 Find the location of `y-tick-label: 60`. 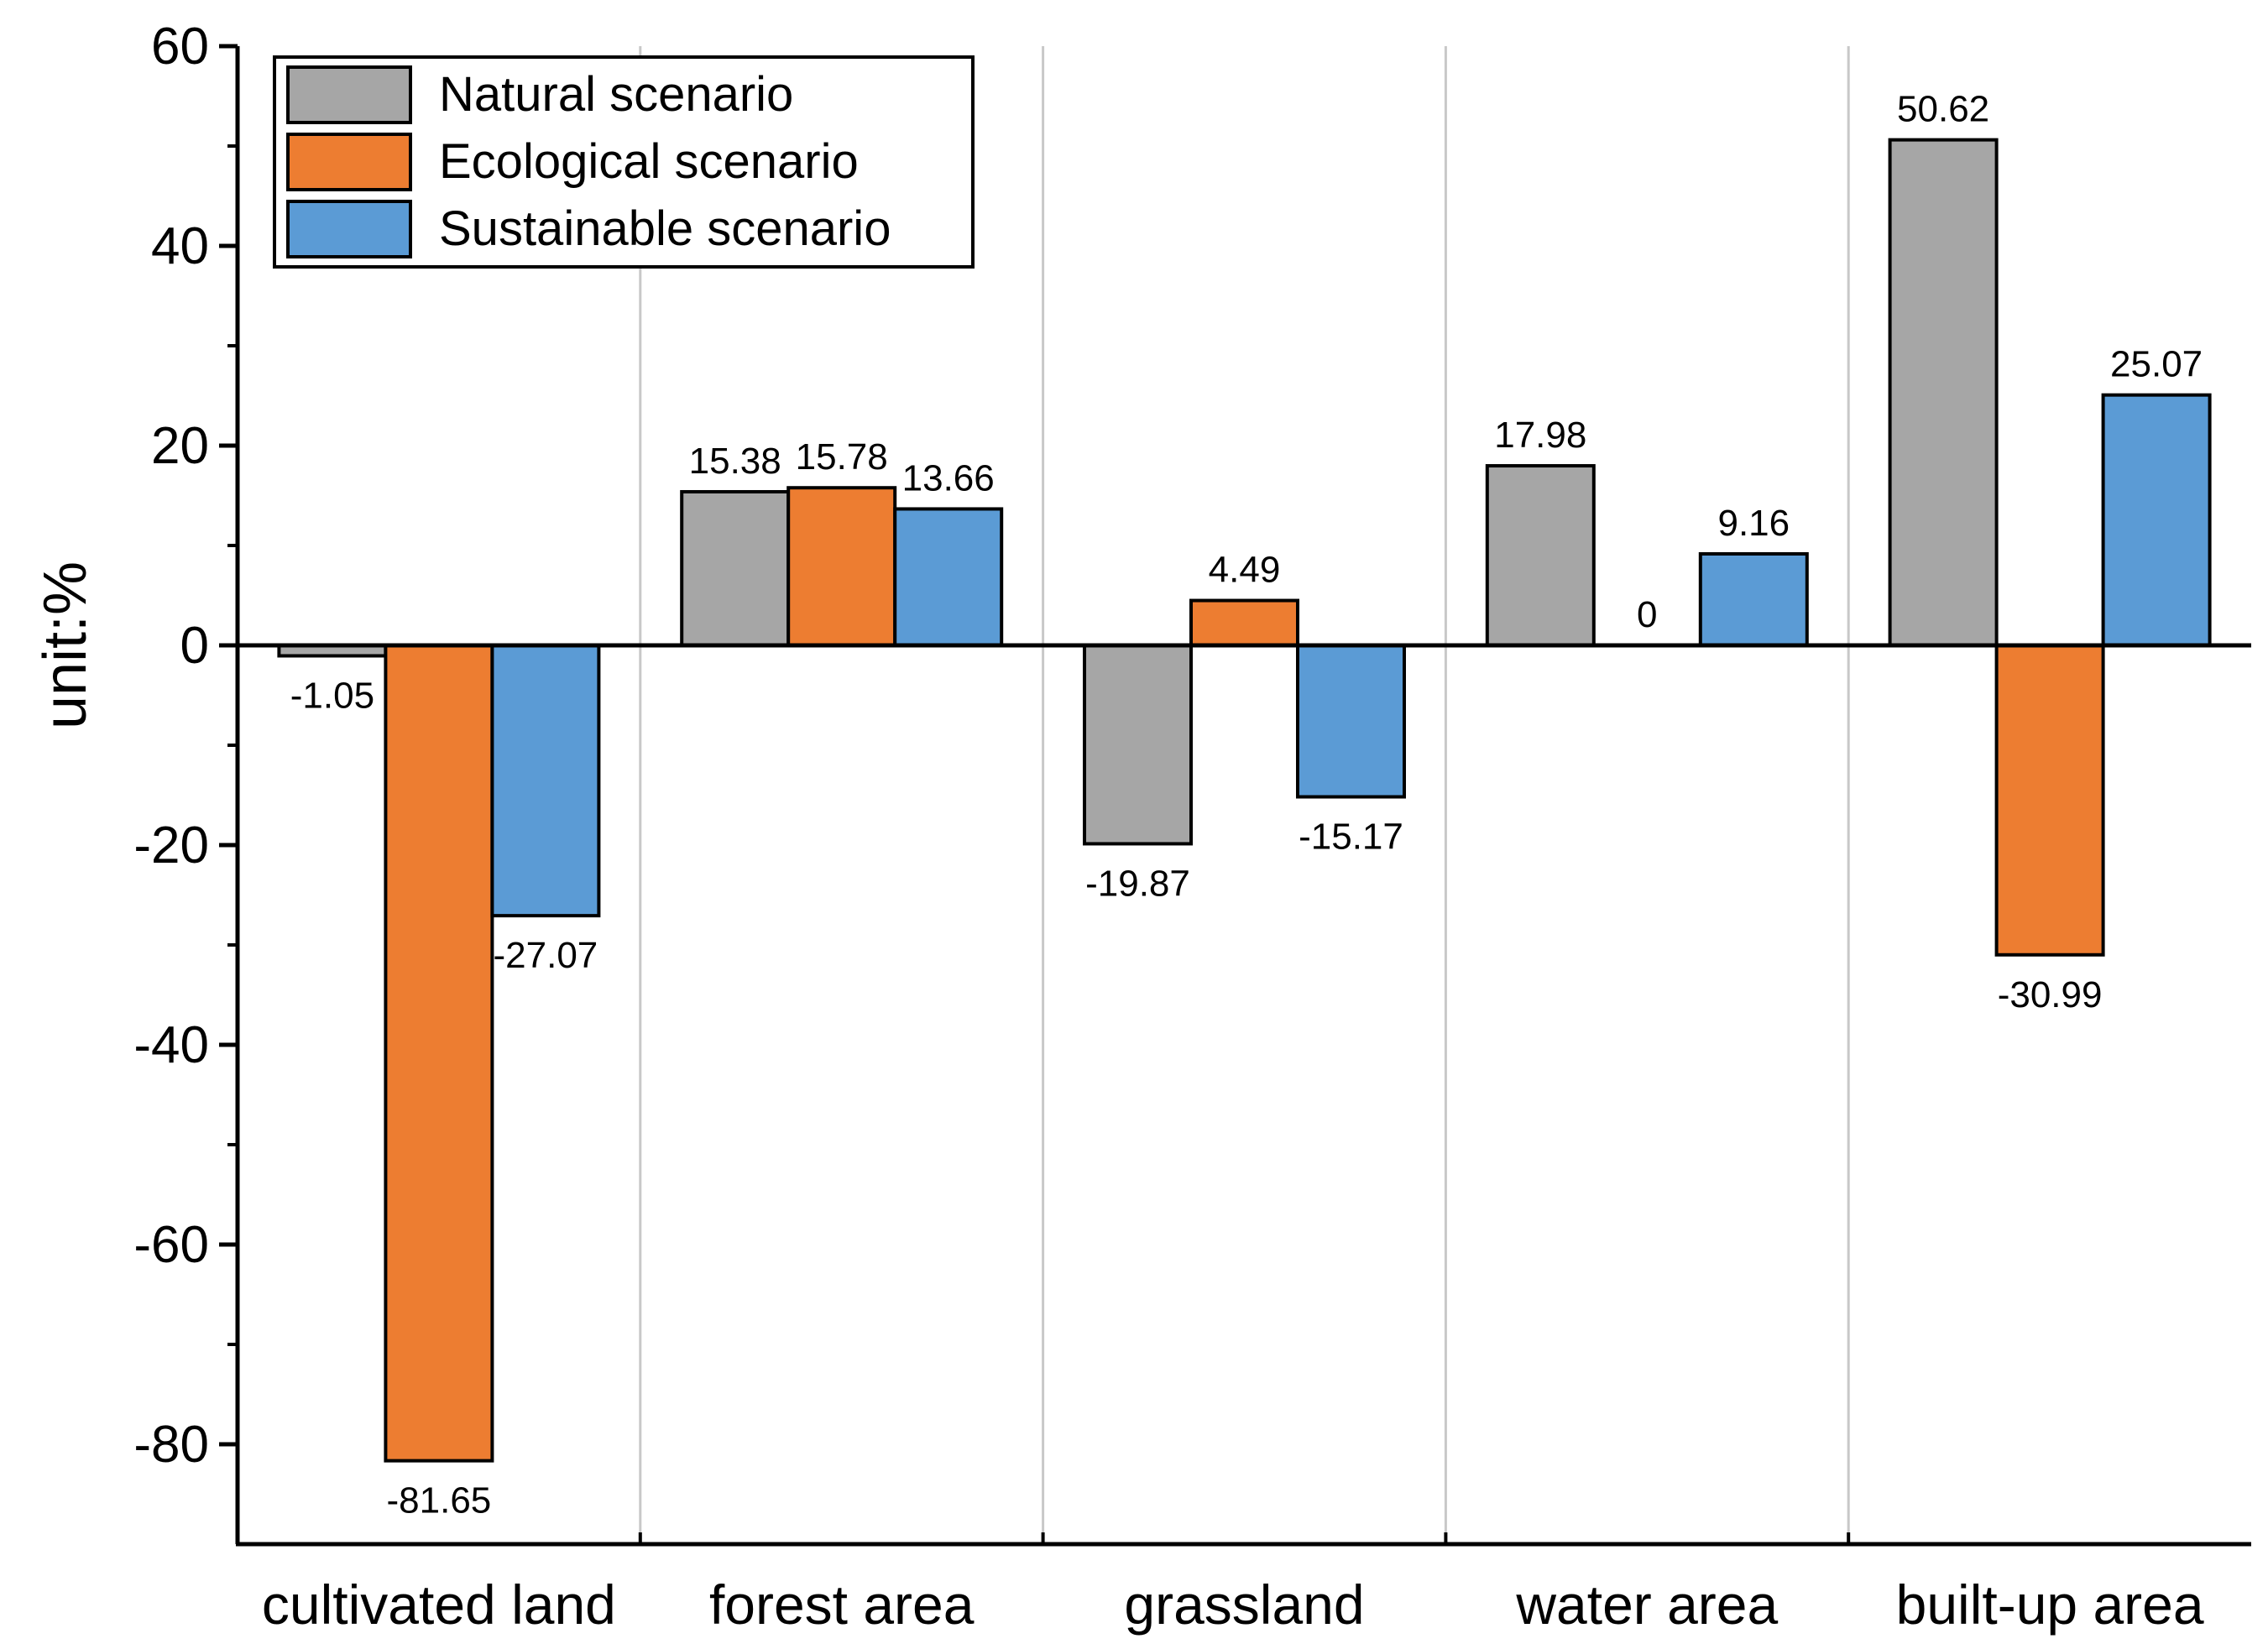

y-tick-label: 60 is located at coordinates (180, 47).